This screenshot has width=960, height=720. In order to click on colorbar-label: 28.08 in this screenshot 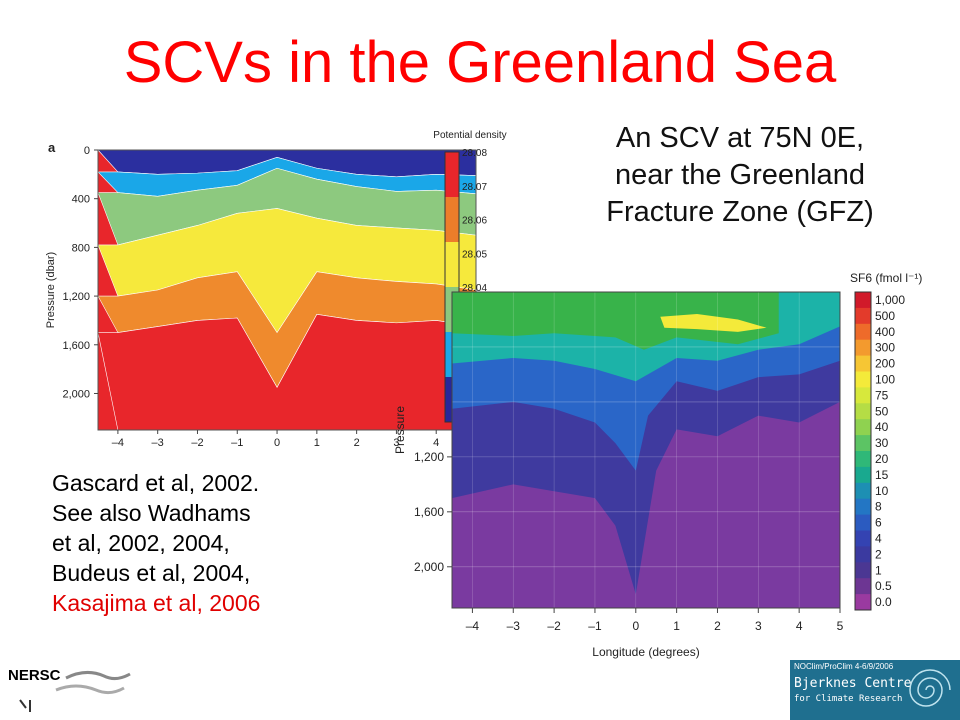, I will do `click(474, 153)`.